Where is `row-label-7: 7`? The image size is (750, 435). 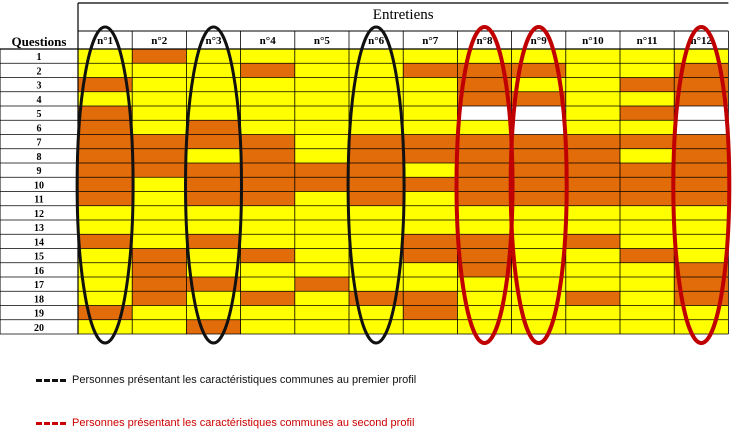
row-label-7: 7 is located at coordinates (39, 143).